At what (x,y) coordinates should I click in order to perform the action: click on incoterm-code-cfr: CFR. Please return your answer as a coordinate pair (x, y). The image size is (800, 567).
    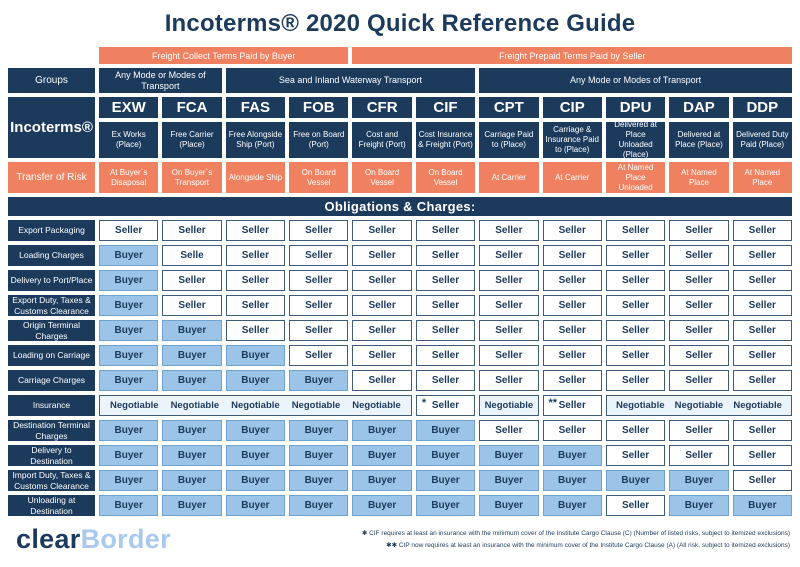
    Looking at the image, I should click on (382, 107).